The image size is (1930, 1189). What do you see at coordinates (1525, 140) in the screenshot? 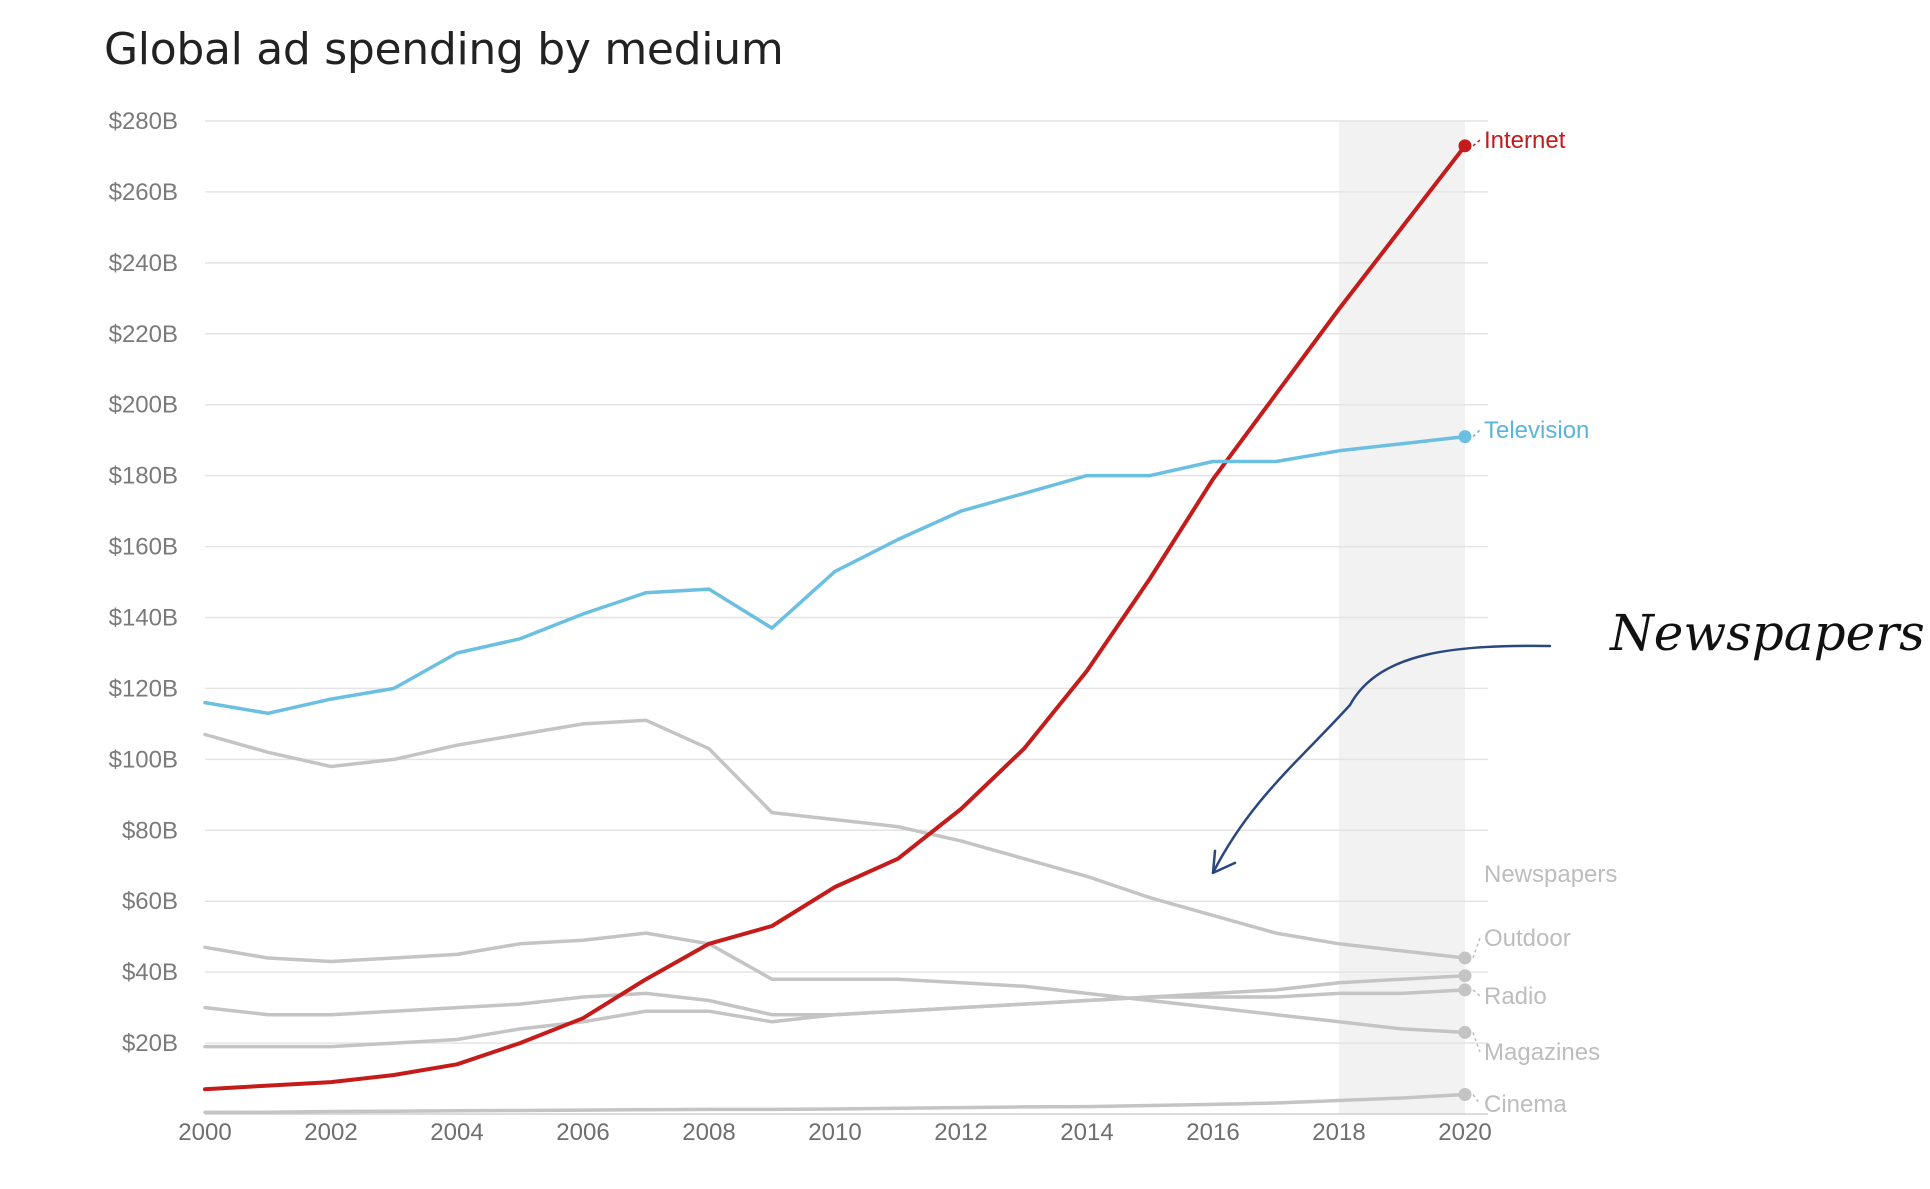
I see `series-label-internet: Internet` at bounding box center [1525, 140].